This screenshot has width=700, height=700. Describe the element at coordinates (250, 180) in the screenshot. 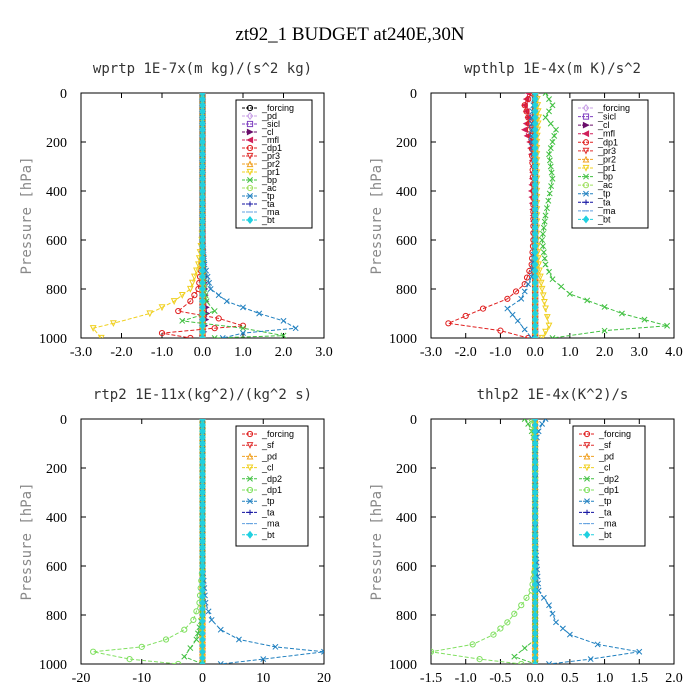

I see `legend-marker-bp` at that location.